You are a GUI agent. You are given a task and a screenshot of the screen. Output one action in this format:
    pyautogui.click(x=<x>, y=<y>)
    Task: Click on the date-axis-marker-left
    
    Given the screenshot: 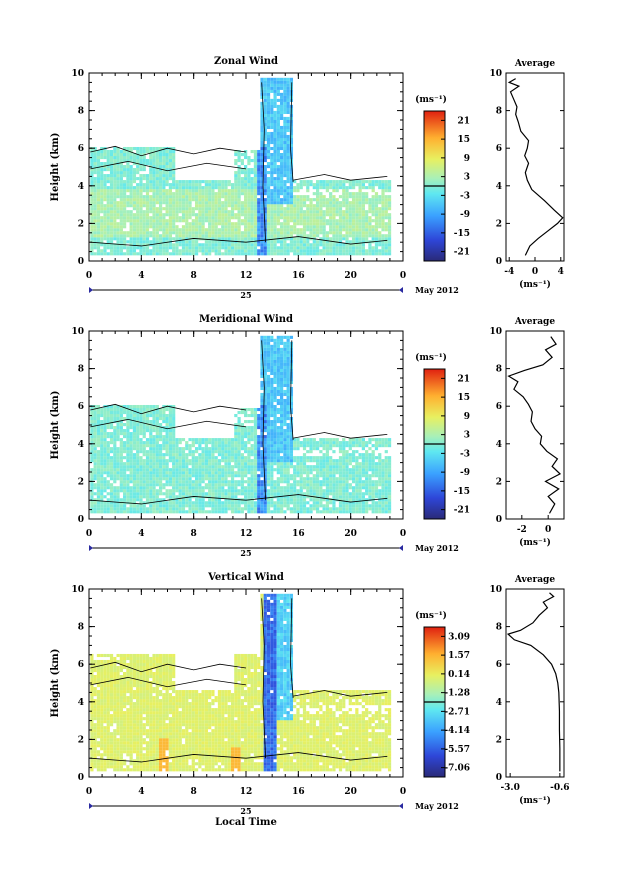 What is the action you would take?
    pyautogui.click(x=91, y=548)
    